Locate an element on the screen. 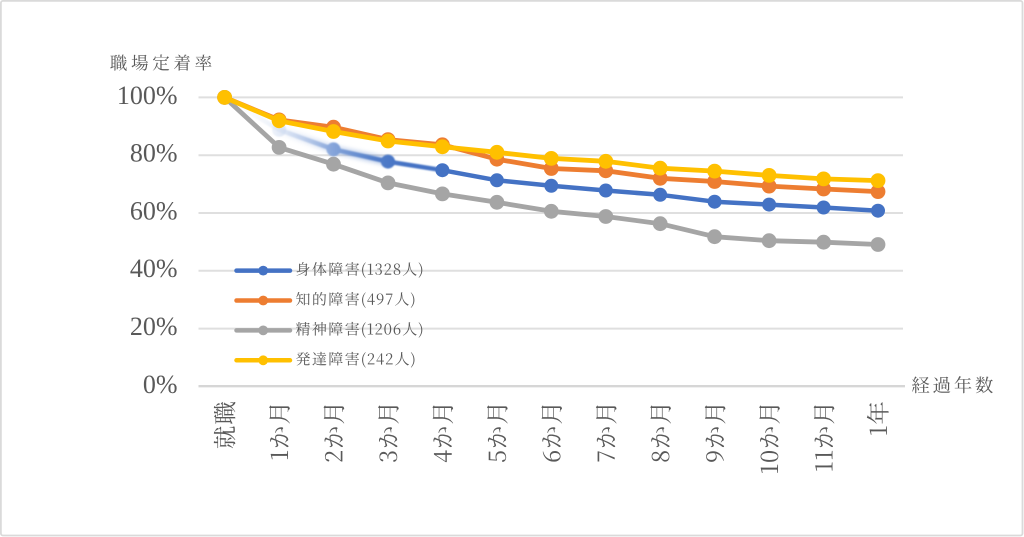 Image resolution: width=1024 pixels, height=537 pixels. svg-text: 20% is located at coordinates (154, 326).